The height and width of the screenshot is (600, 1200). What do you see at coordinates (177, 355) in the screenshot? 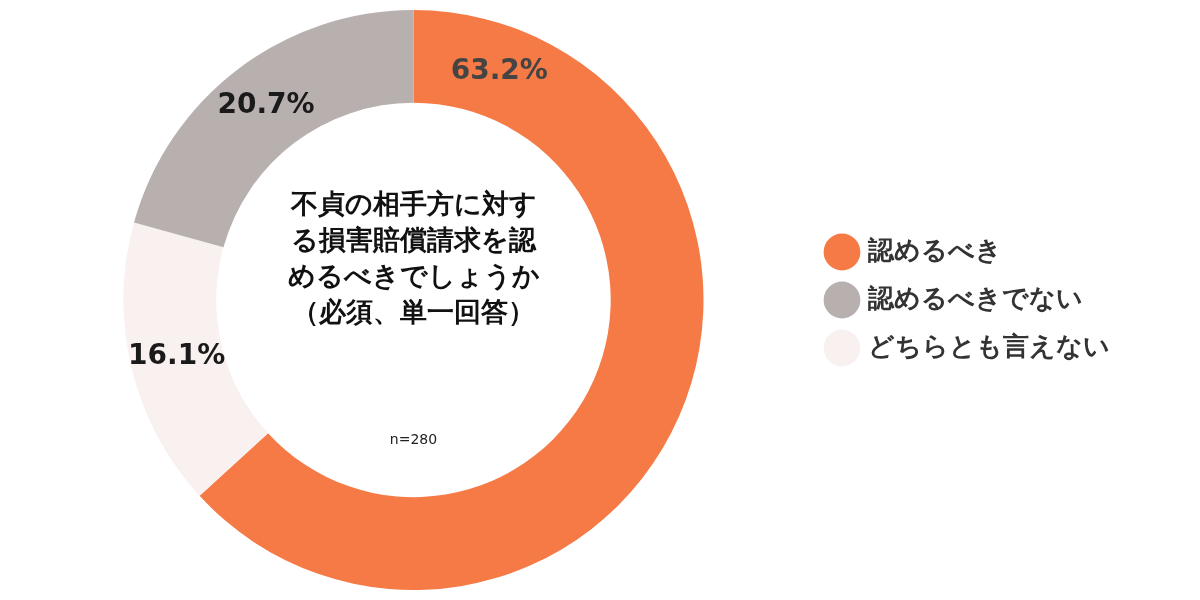
I see `data-label: 16.1%` at bounding box center [177, 355].